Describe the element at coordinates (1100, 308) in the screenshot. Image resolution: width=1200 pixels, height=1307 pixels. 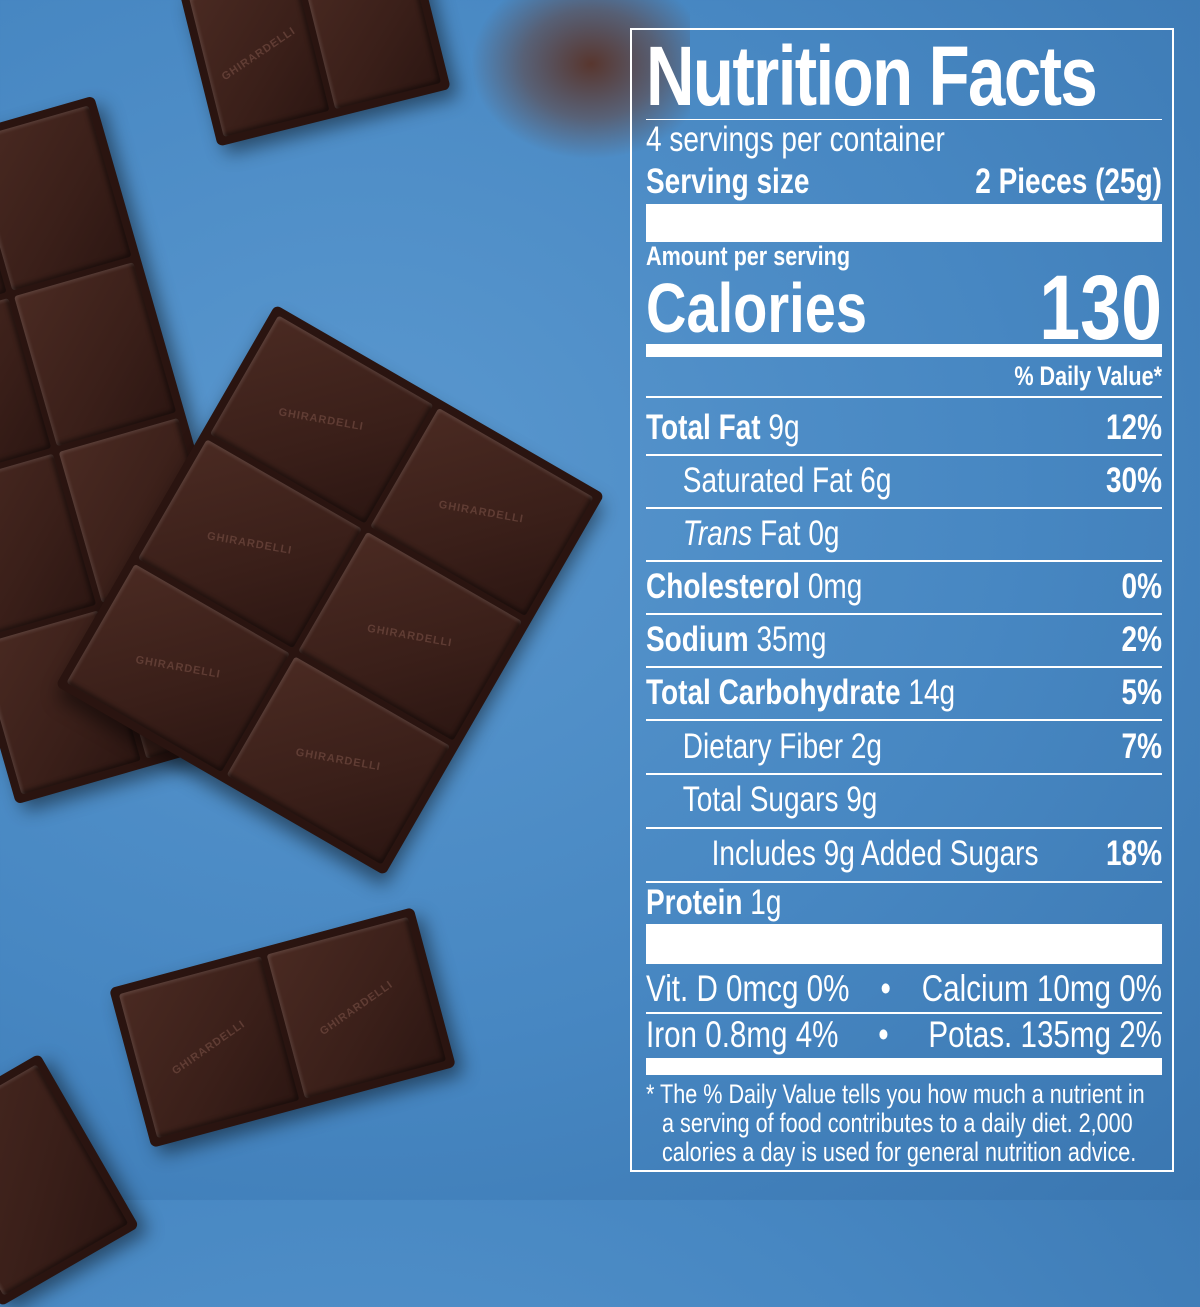
I see `calories-value: 130` at that location.